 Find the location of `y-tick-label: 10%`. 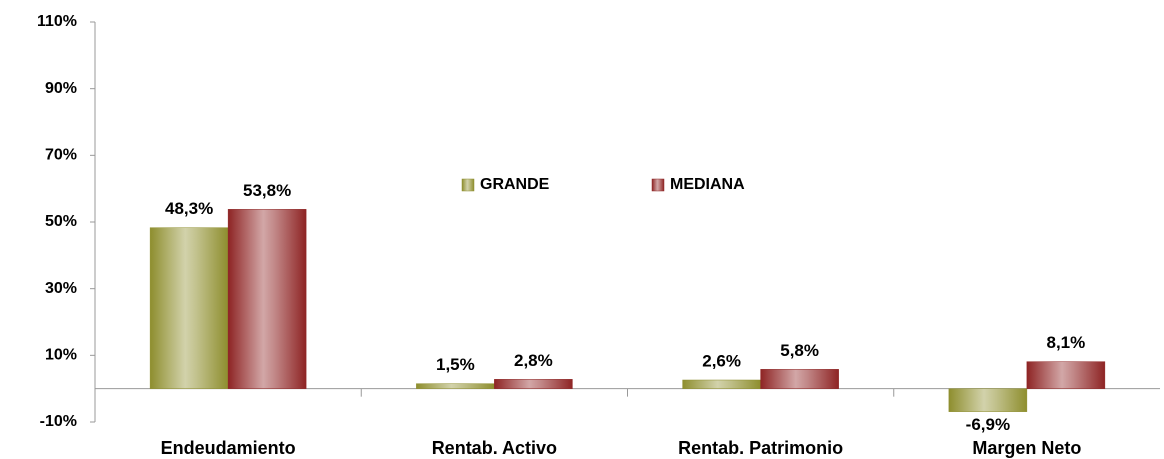

y-tick-label: 10% is located at coordinates (61, 355).